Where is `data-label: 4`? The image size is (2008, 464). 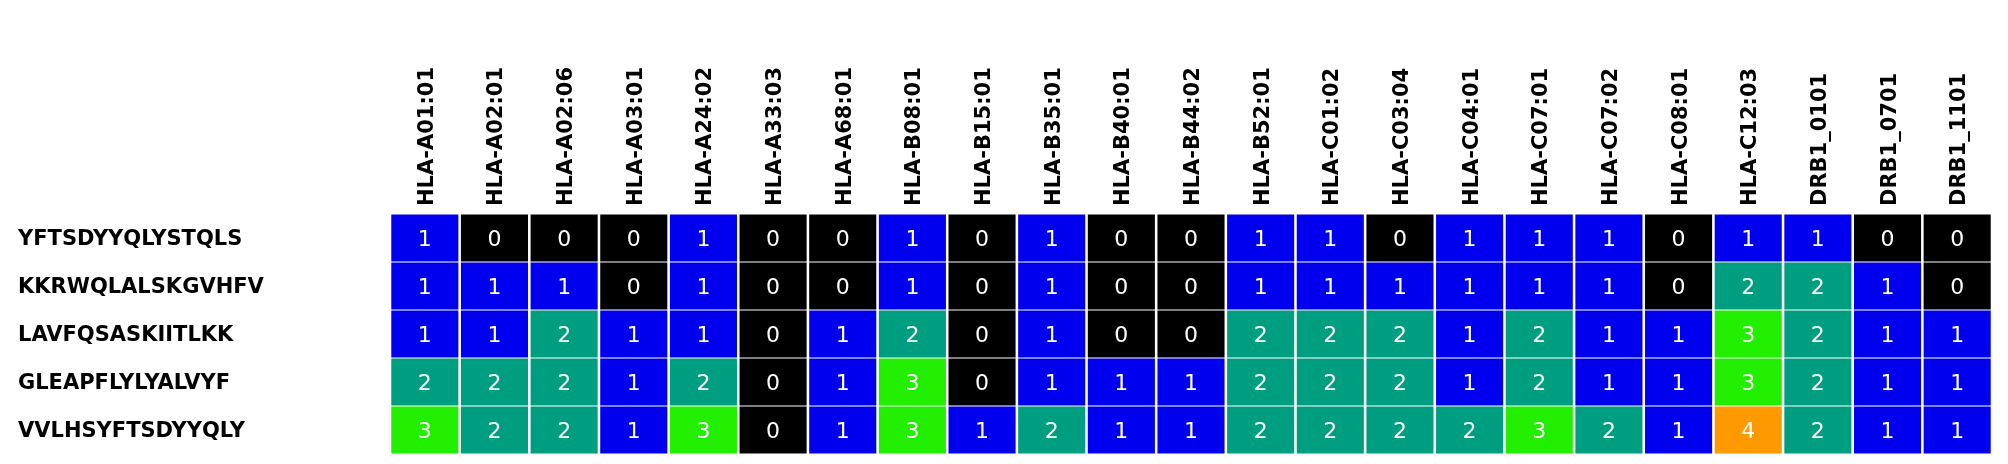 data-label: 4 is located at coordinates (1748, 430).